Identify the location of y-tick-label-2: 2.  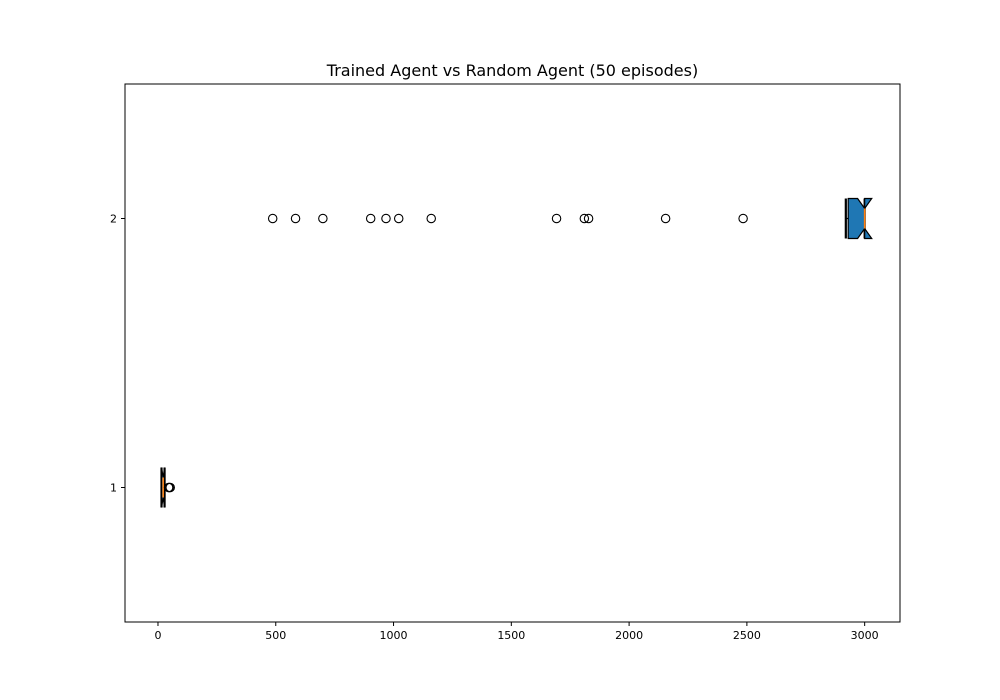
(113, 219).